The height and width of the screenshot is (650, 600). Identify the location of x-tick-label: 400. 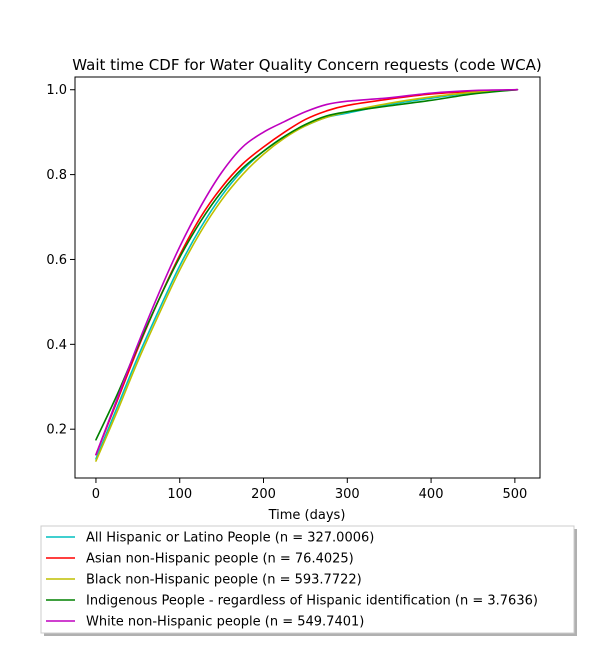
(431, 494).